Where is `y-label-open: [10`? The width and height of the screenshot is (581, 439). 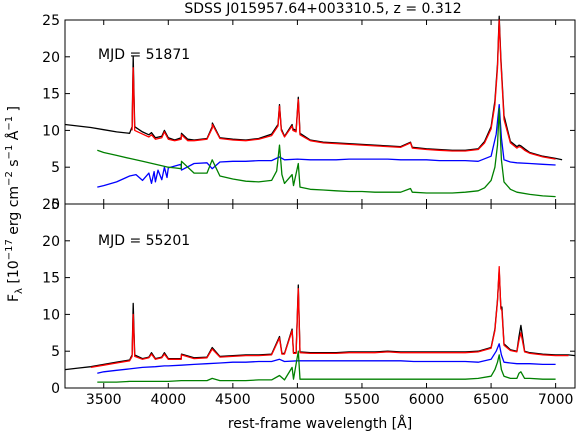
y-label-open: [10 is located at coordinates (14, 274).